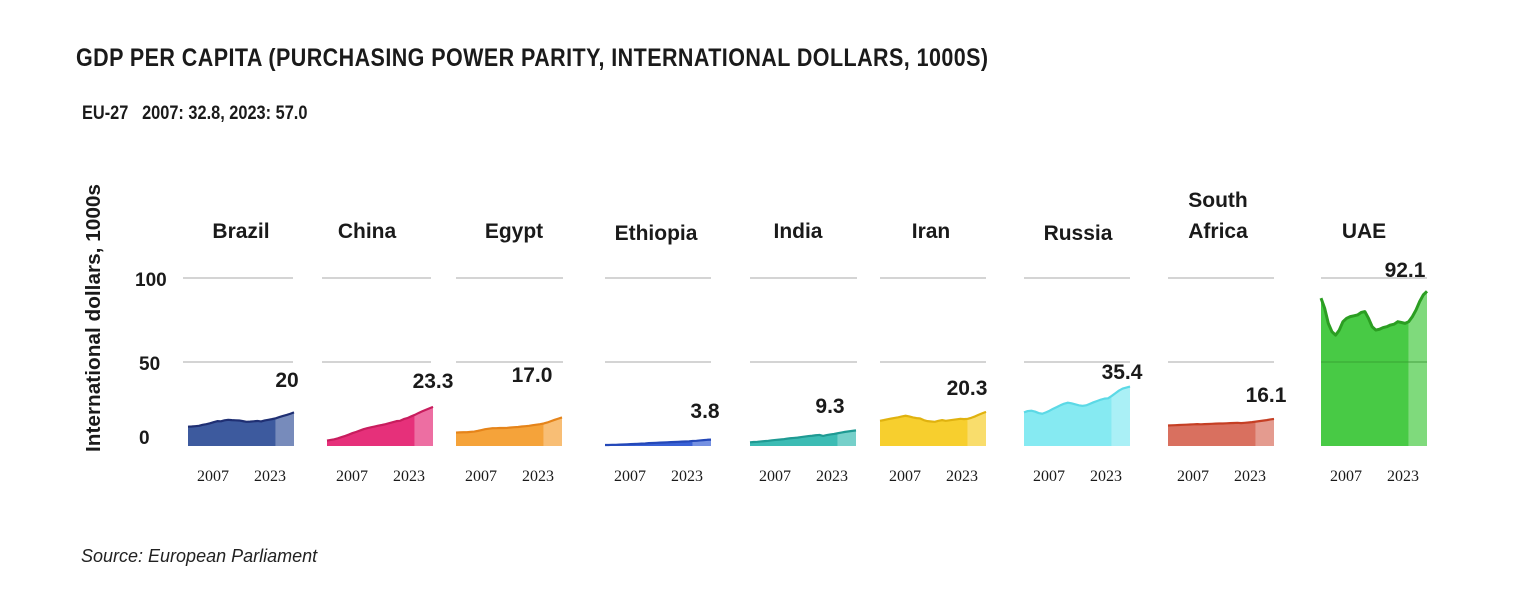  What do you see at coordinates (94, 318) in the screenshot?
I see `y-axis-title: International dollars, 1000s` at bounding box center [94, 318].